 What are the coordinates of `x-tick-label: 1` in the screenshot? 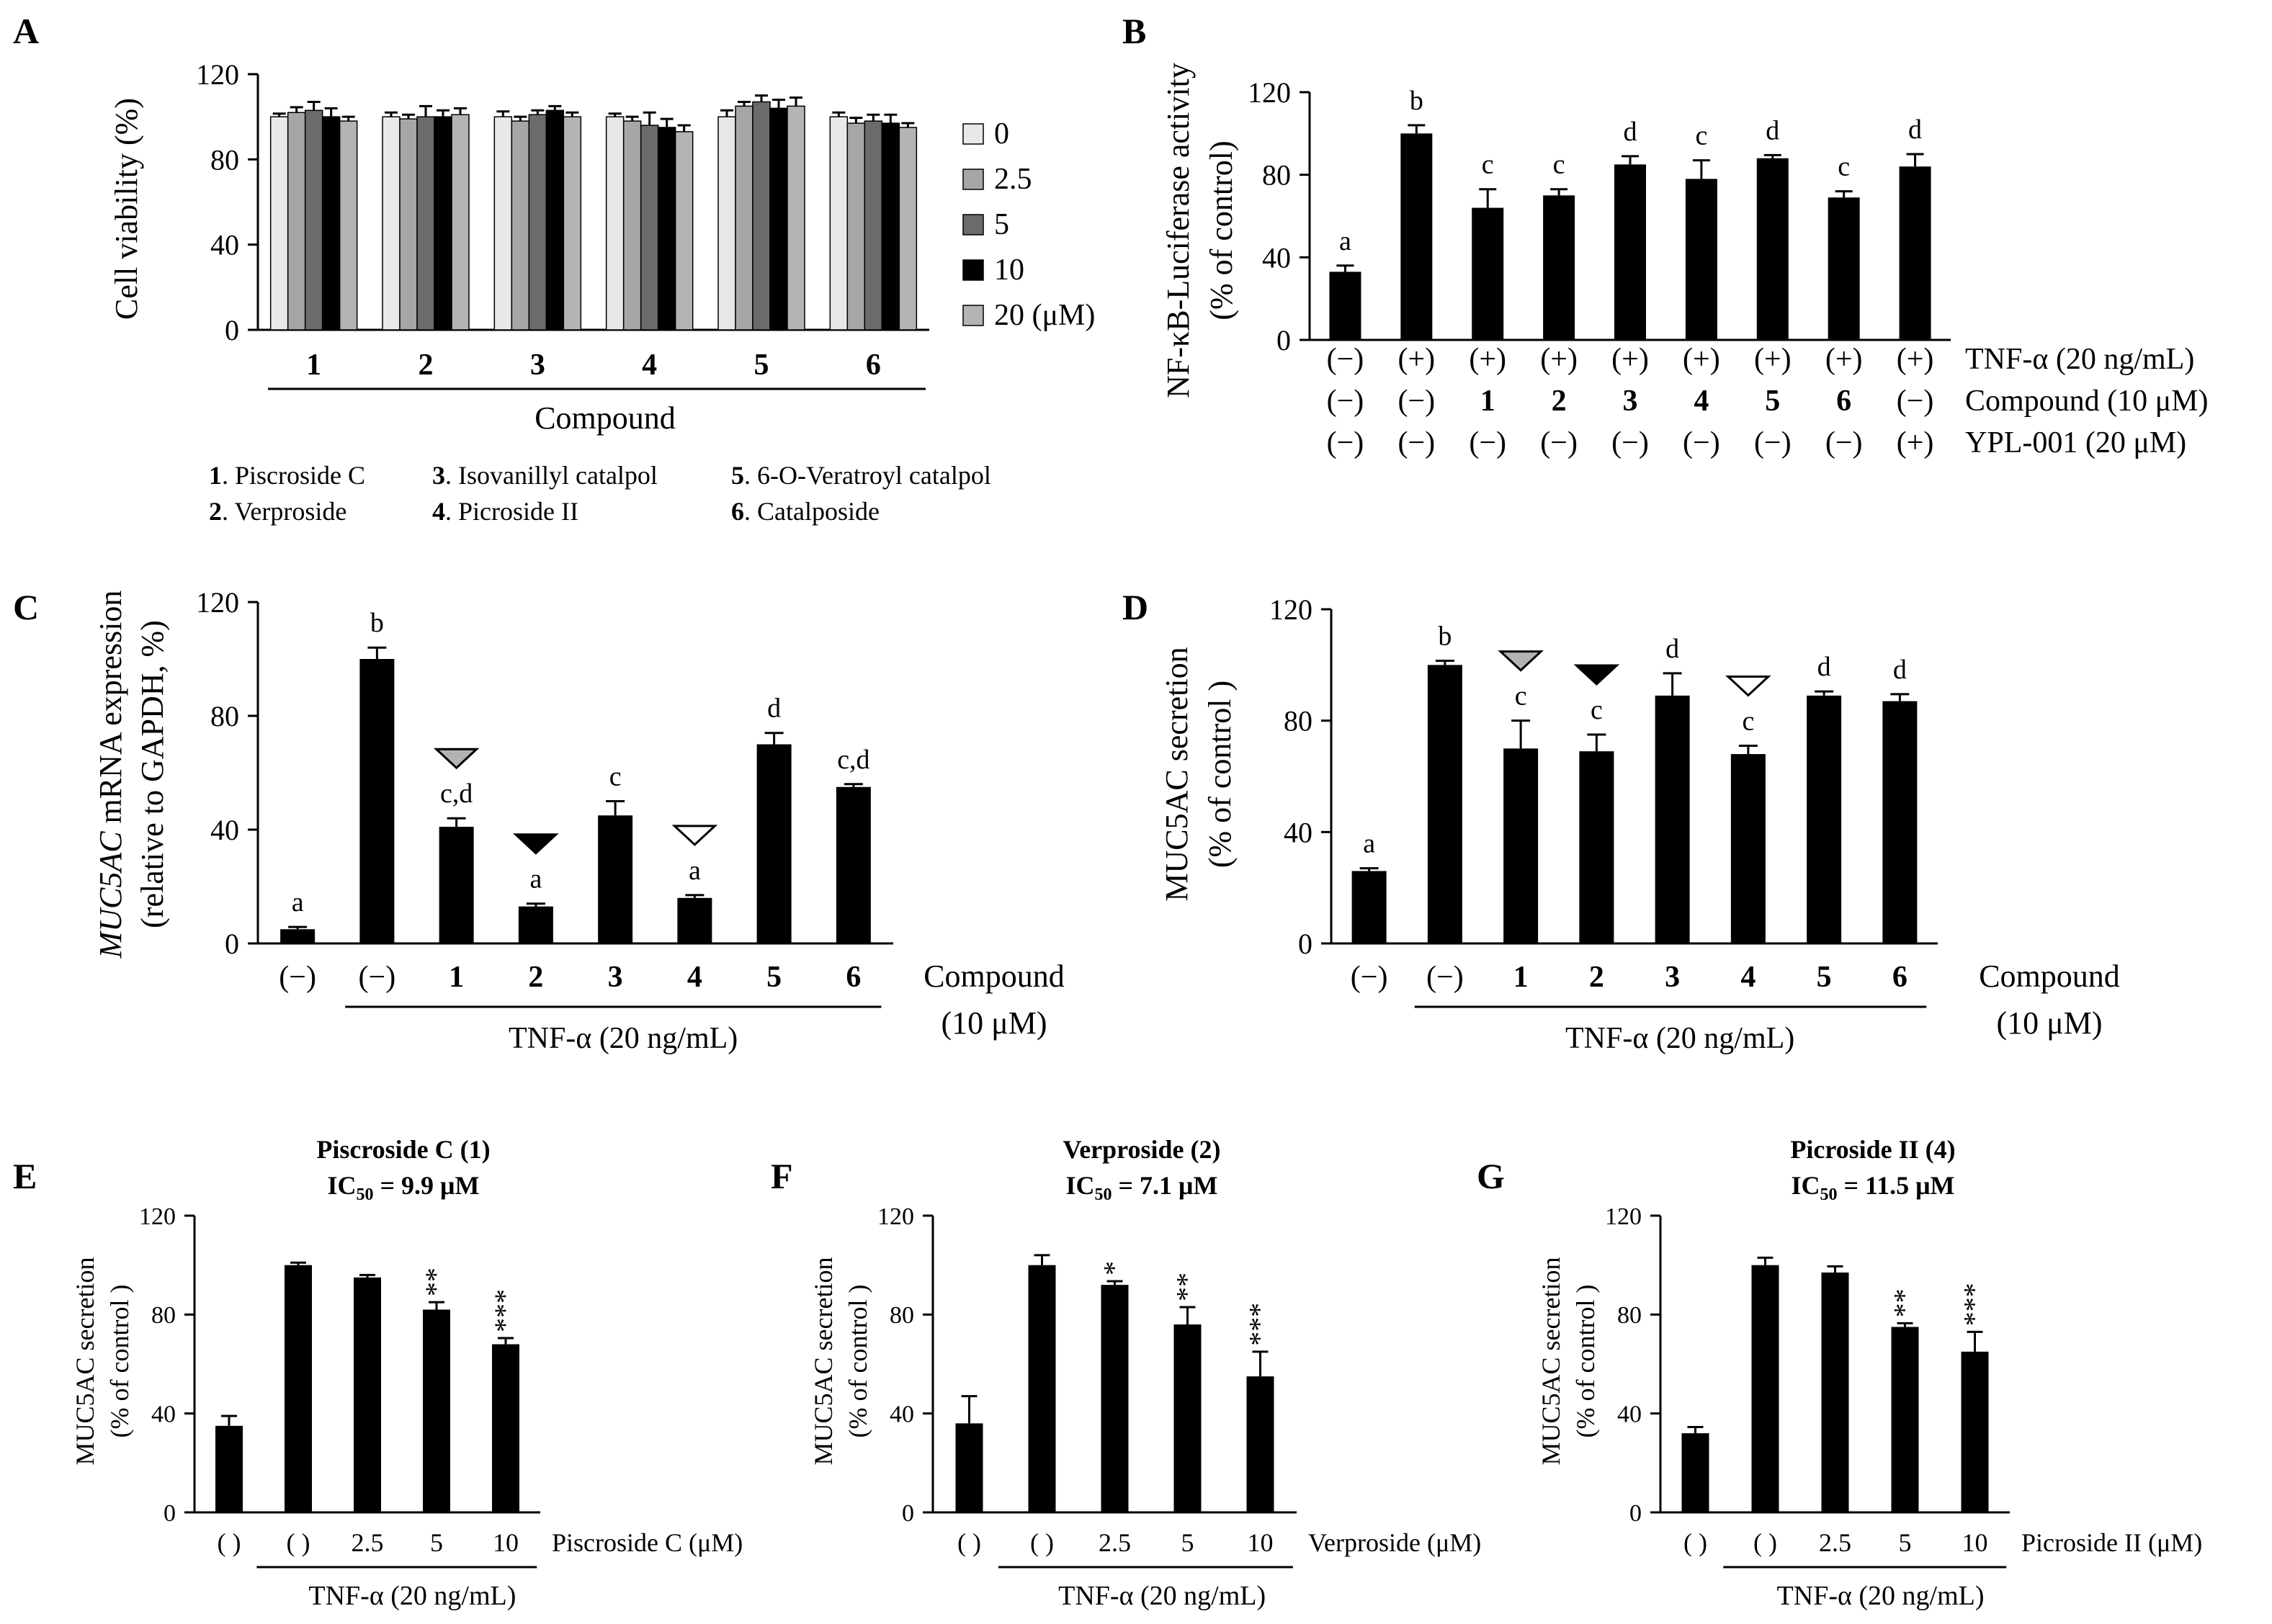 It's located at (1521, 978).